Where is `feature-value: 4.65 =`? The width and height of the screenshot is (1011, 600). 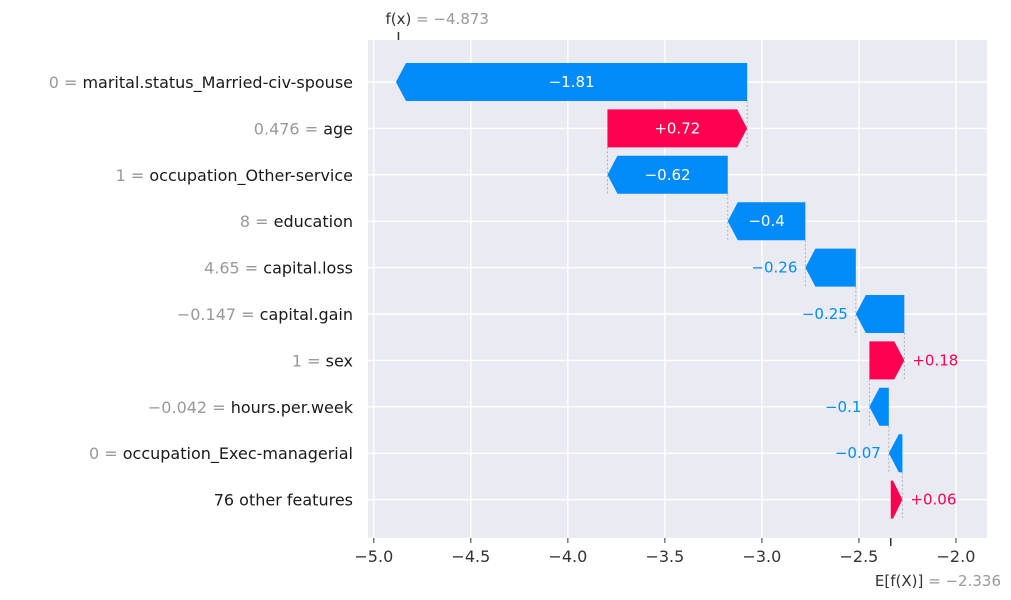 feature-value: 4.65 = is located at coordinates (233, 268).